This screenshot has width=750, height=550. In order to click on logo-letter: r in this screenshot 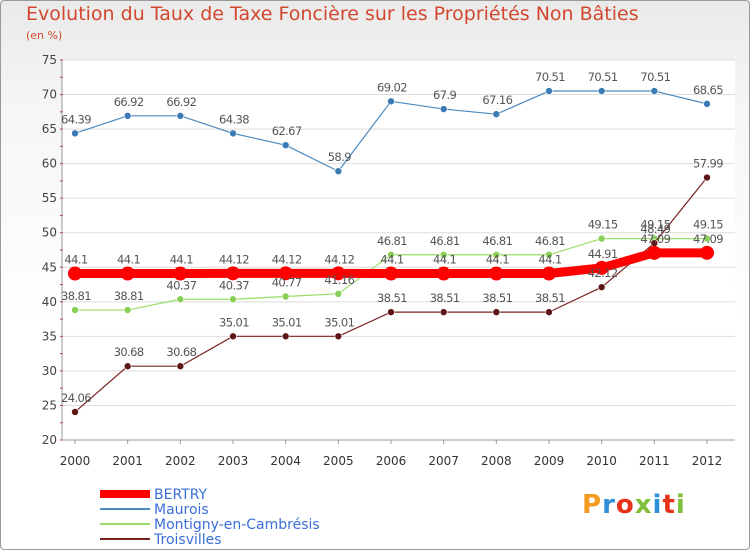, I will do `click(609, 505)`.